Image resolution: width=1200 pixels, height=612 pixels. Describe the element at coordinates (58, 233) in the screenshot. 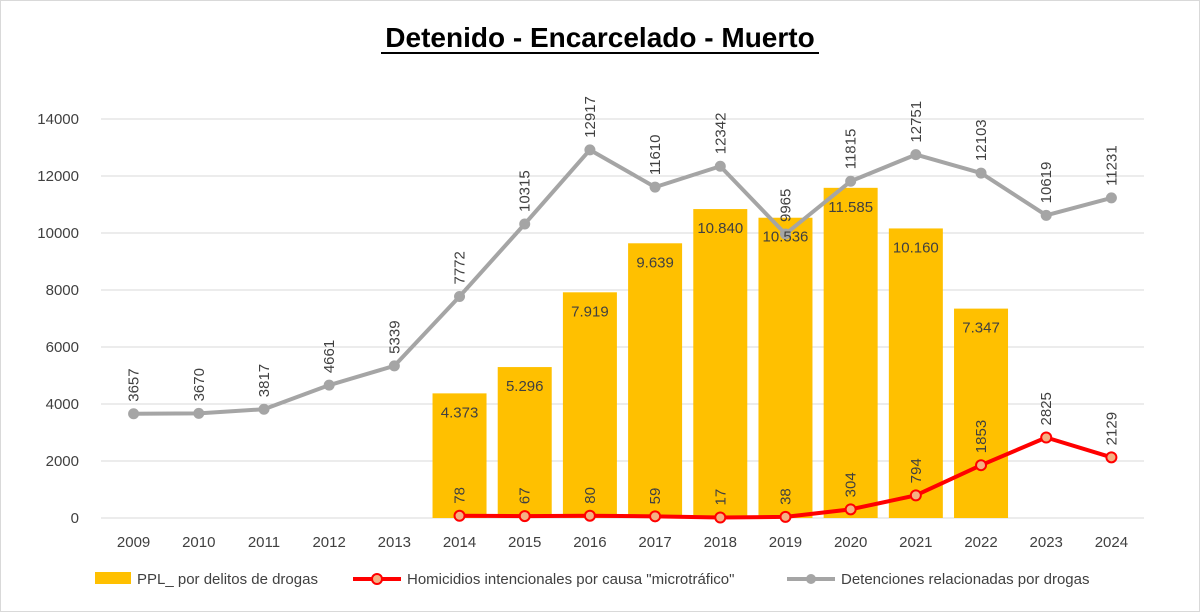

I see `y-tick-label: 10000` at that location.